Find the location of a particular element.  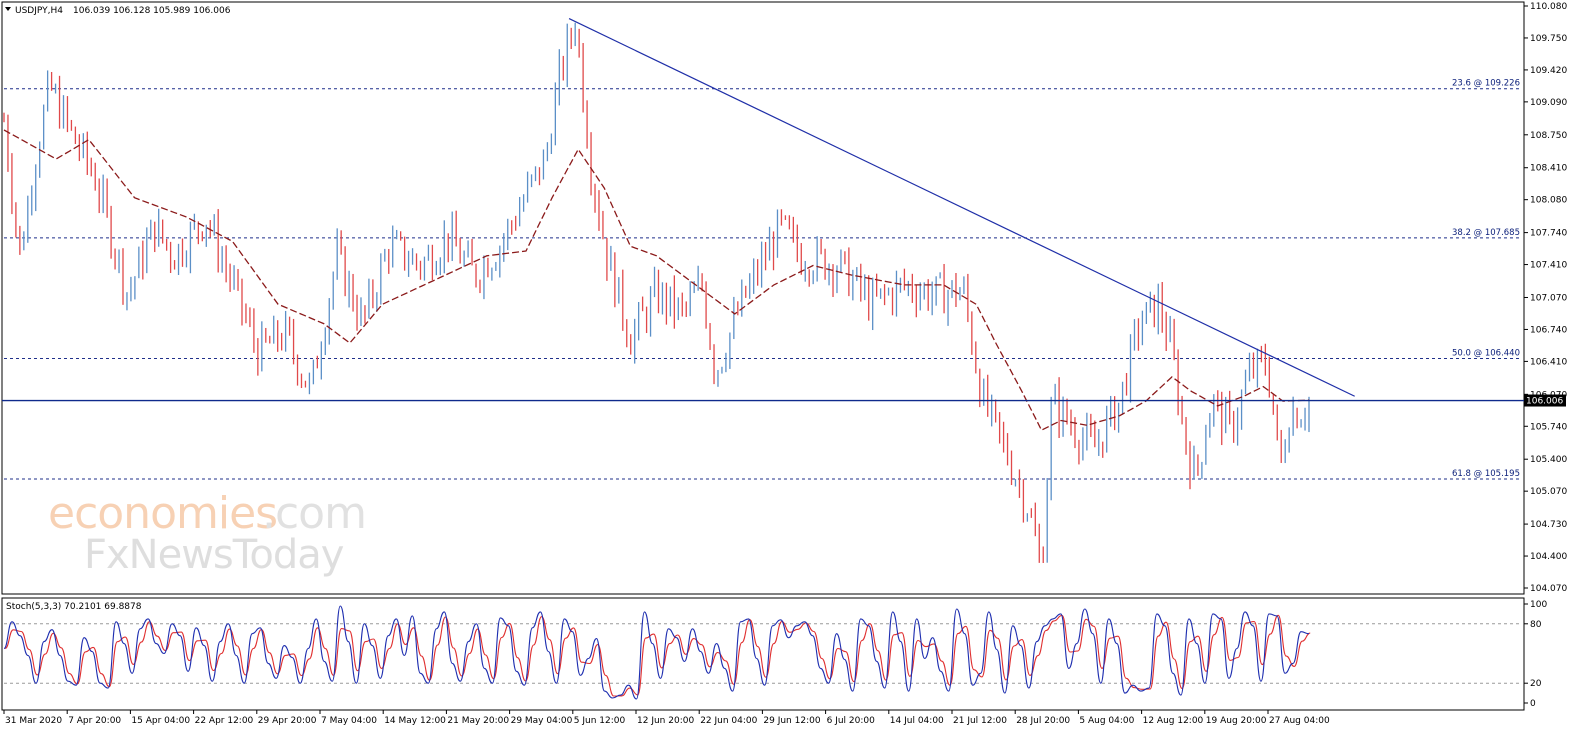

time-tick-label: 29 Jun 12:00 is located at coordinates (791, 721).